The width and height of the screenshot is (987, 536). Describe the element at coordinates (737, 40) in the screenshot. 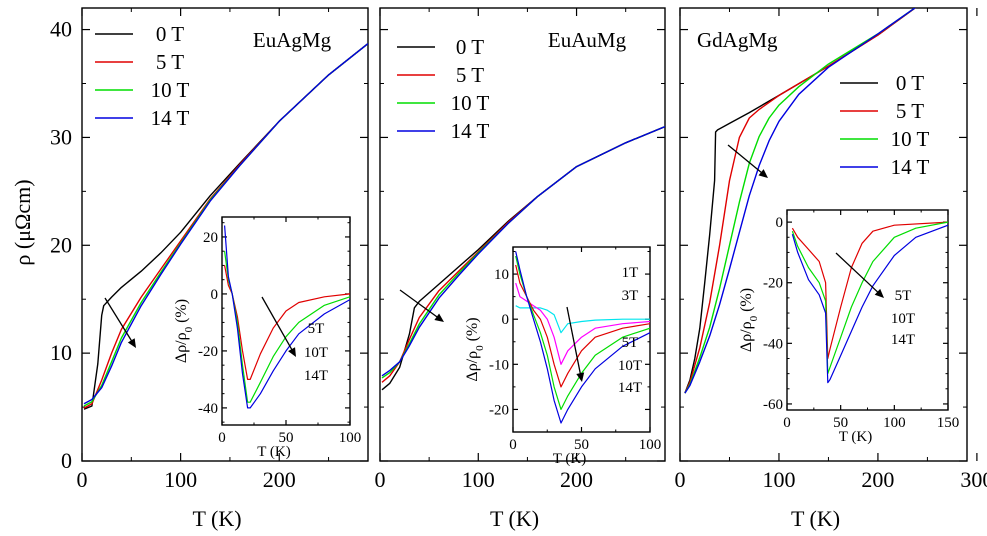

I see `gdagmg-title: GdAgMg` at that location.